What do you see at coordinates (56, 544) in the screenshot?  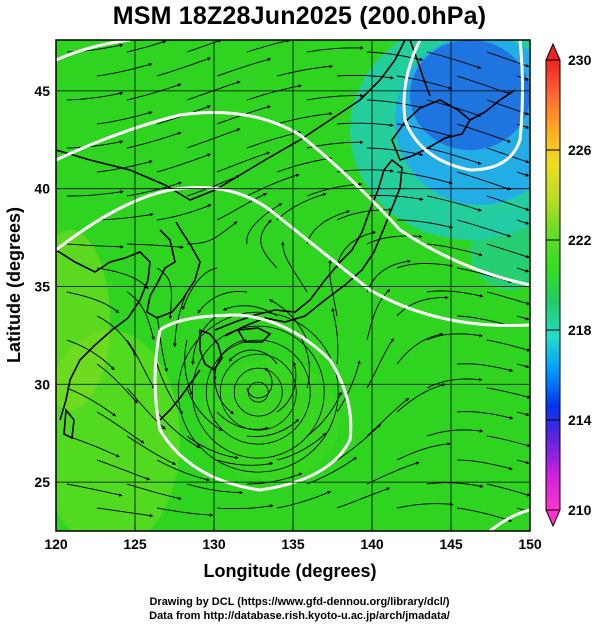 I see `x-tick-label: 120` at bounding box center [56, 544].